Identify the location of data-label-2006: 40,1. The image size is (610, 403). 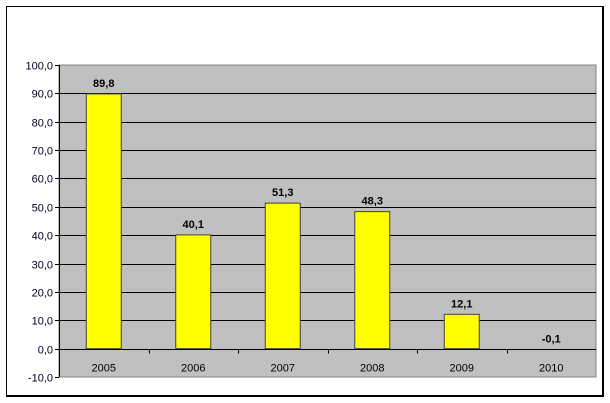
(193, 225).